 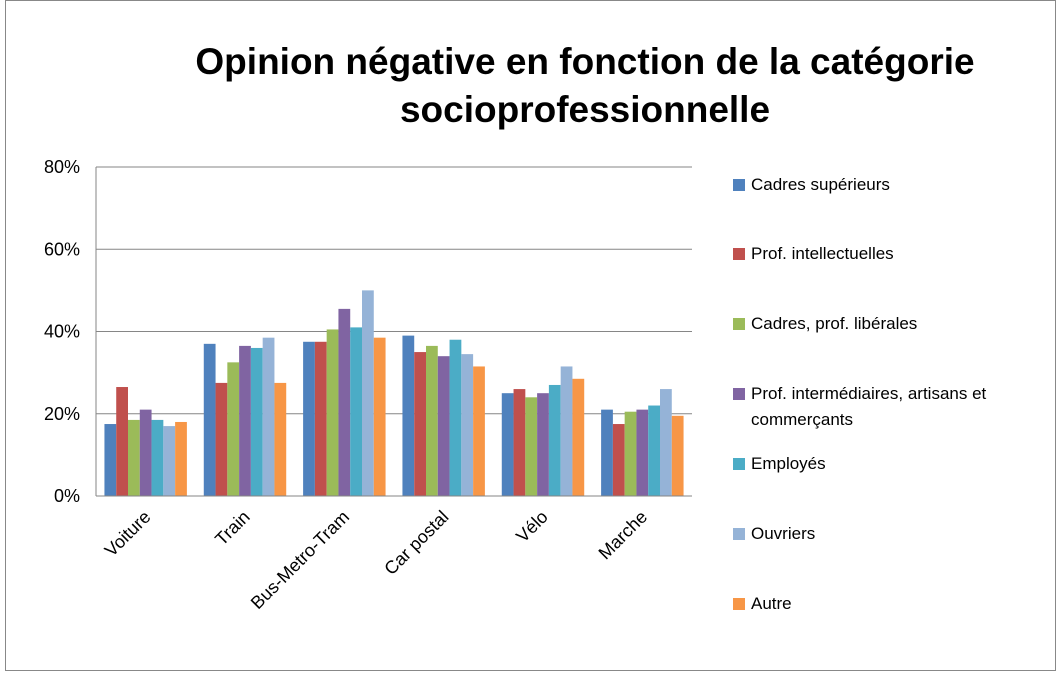 What do you see at coordinates (62, 167) in the screenshot?
I see `y-tick-label: 80%` at bounding box center [62, 167].